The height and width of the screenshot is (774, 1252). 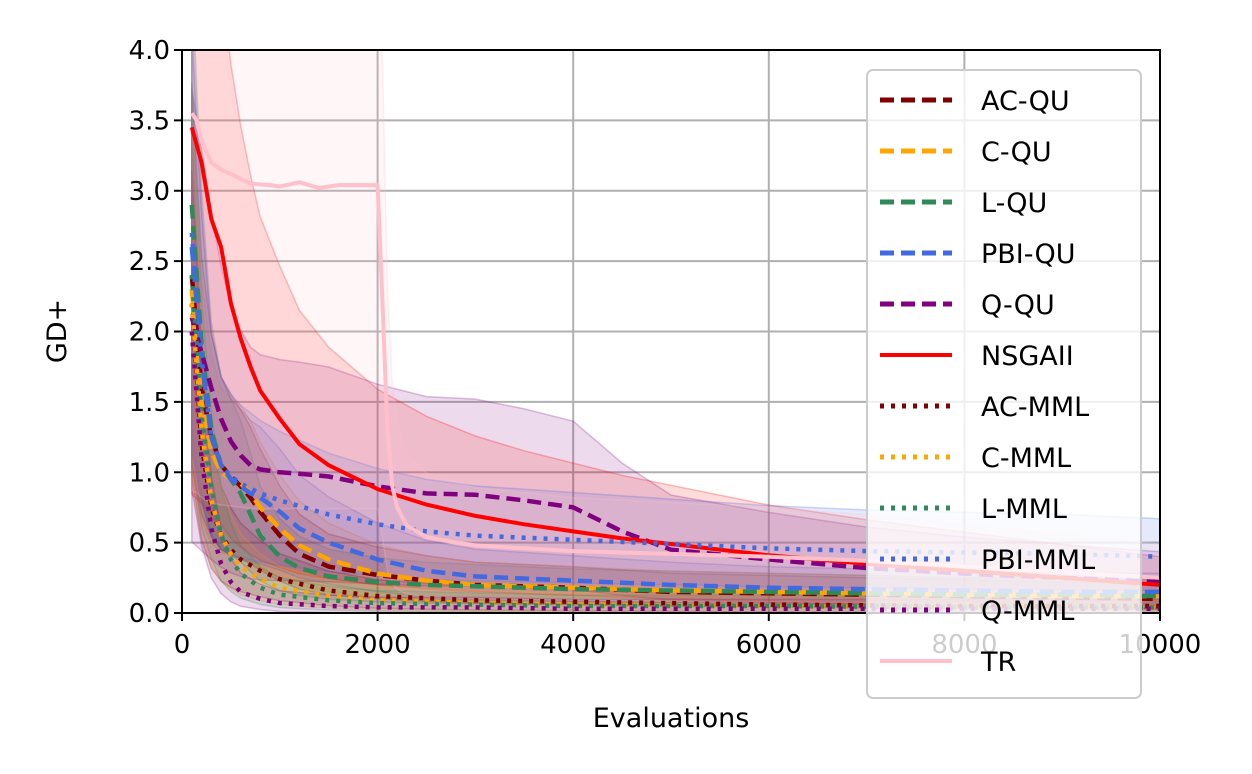 I want to click on legend-label-l-qu: L-QU, so click(x=1014, y=203).